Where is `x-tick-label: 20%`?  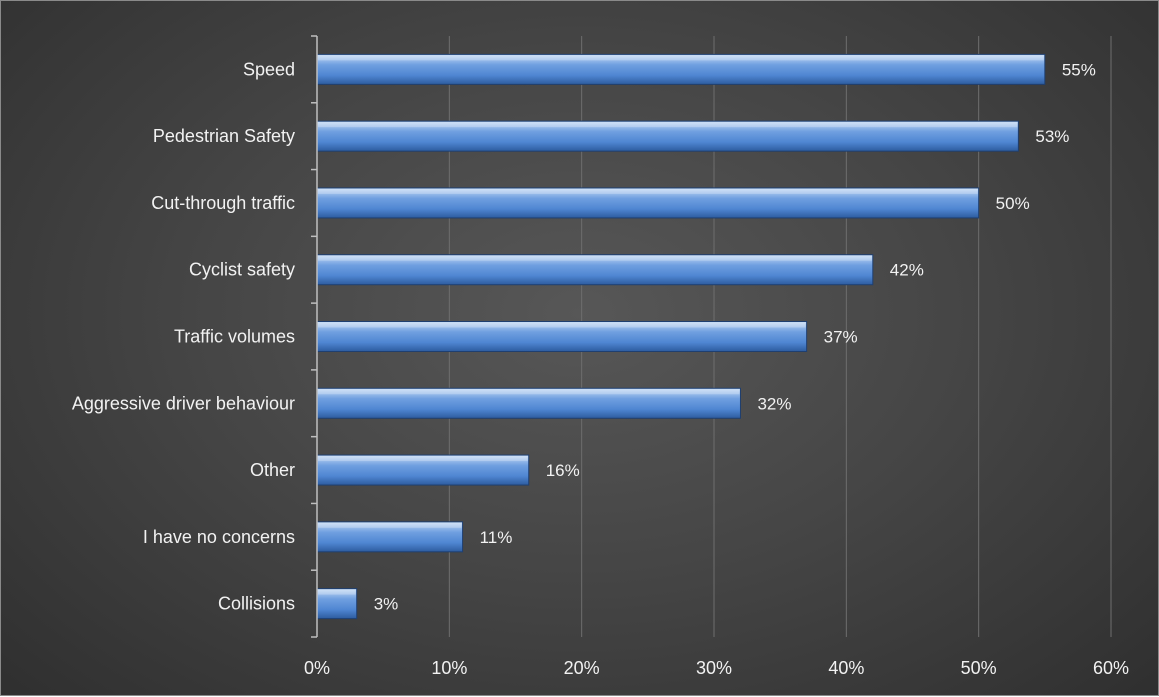
x-tick-label: 20% is located at coordinates (582, 668).